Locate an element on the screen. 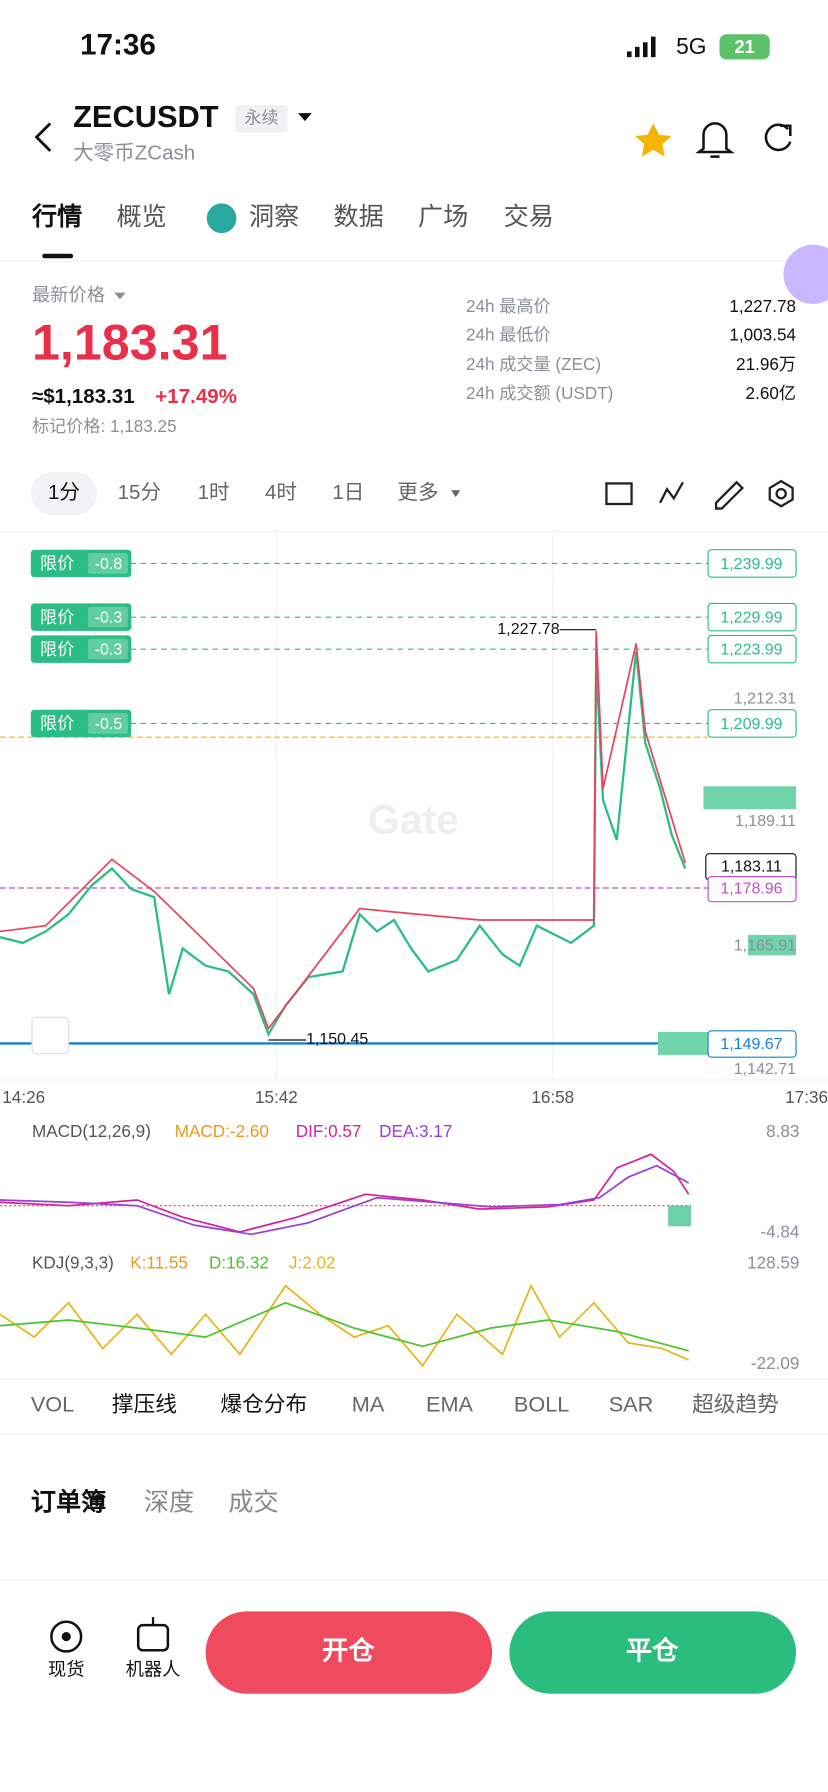 Image resolution: width=828 pixels, height=1792 pixels. favorite-star is located at coordinates (653, 140).